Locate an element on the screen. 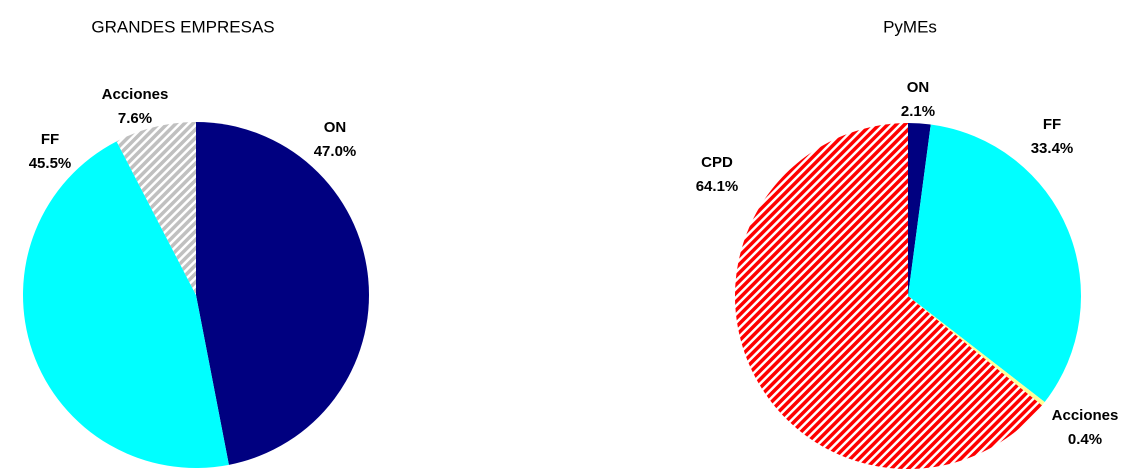 The image size is (1131, 470). chart-title: PyMEs is located at coordinates (910, 26).